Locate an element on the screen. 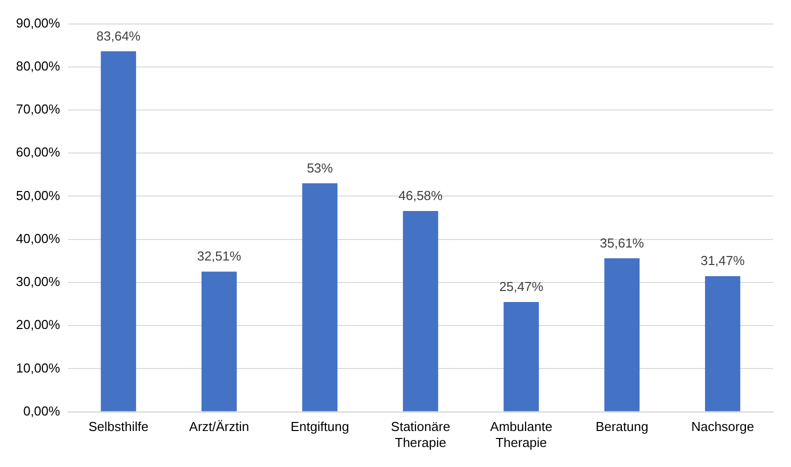 This screenshot has width=791, height=467. data-label: 53% is located at coordinates (320, 168).